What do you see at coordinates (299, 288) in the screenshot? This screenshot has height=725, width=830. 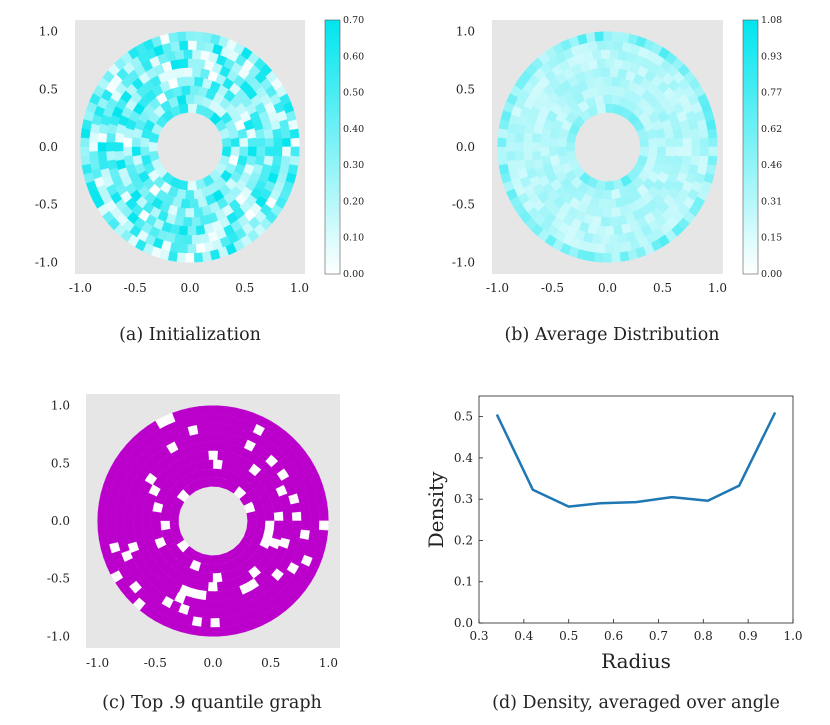 I see `x-tick-label: 1.0` at bounding box center [299, 288].